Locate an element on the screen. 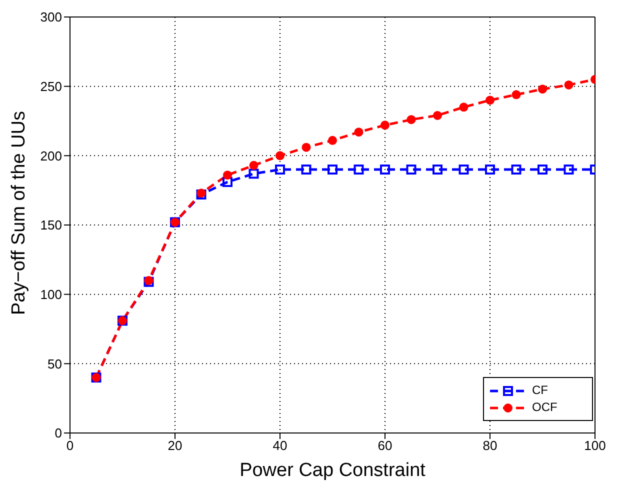 The height and width of the screenshot is (483, 620). x-tick-label: 0 is located at coordinates (70, 446).